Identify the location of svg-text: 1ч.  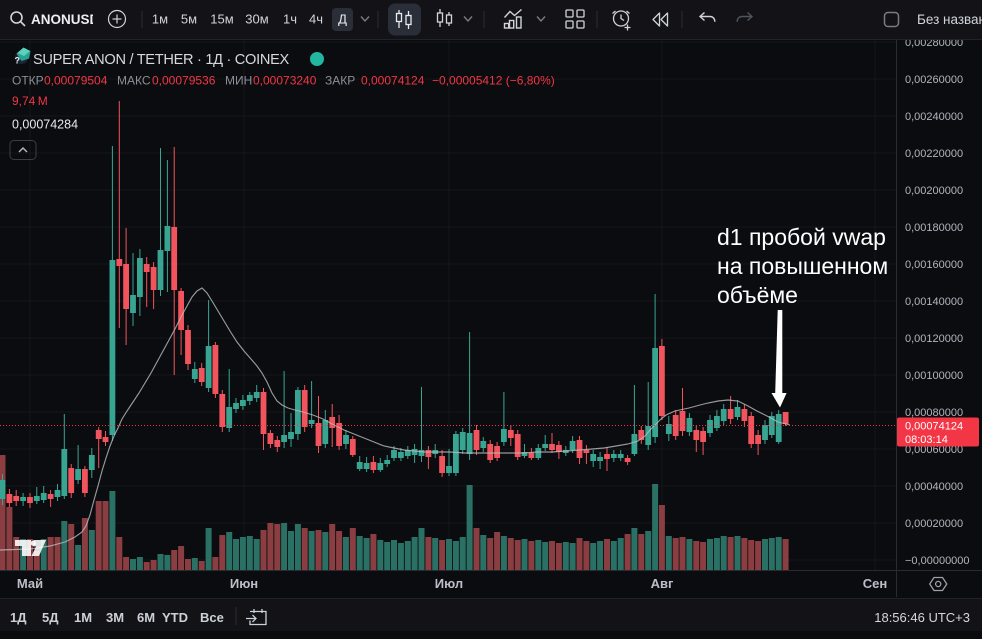
(290, 19).